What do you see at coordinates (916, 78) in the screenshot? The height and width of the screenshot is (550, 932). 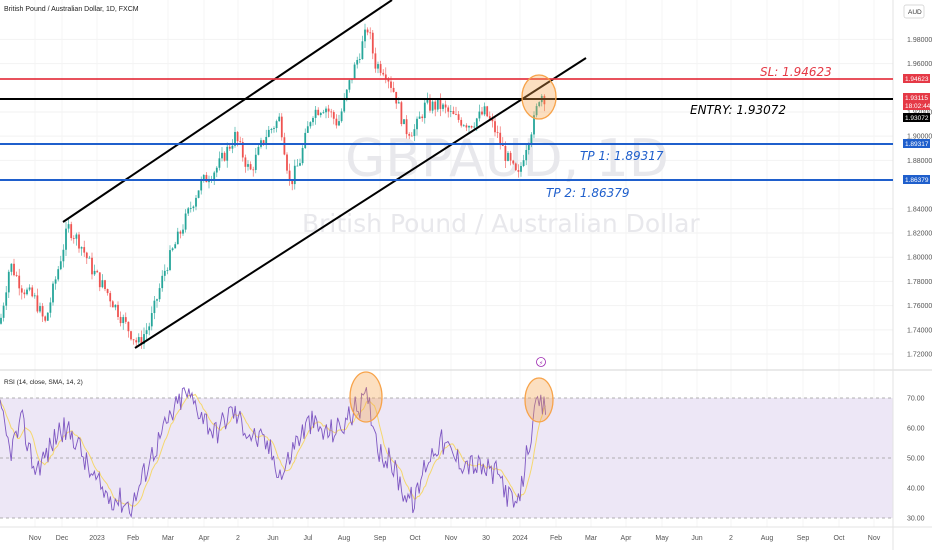 I see `price-label-sl-bg` at bounding box center [916, 78].